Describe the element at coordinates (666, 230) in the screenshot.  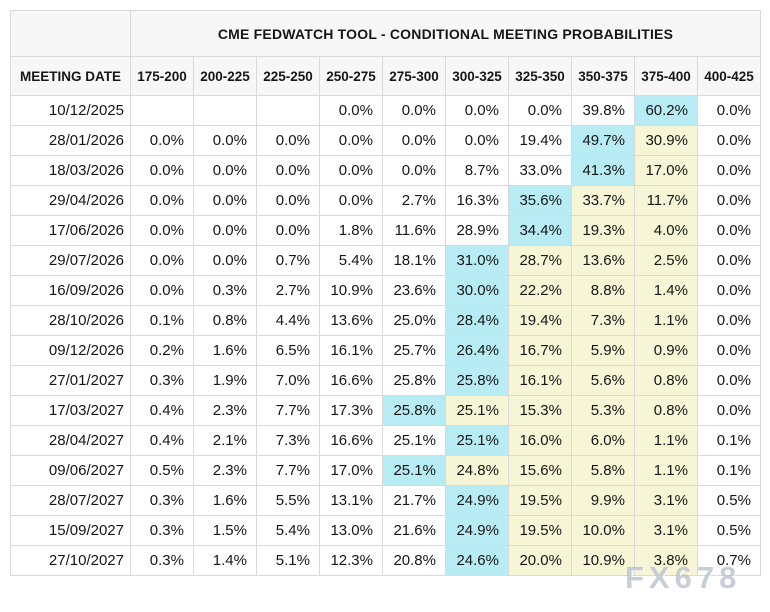
I see `probability-cell: 4.0%` at that location.